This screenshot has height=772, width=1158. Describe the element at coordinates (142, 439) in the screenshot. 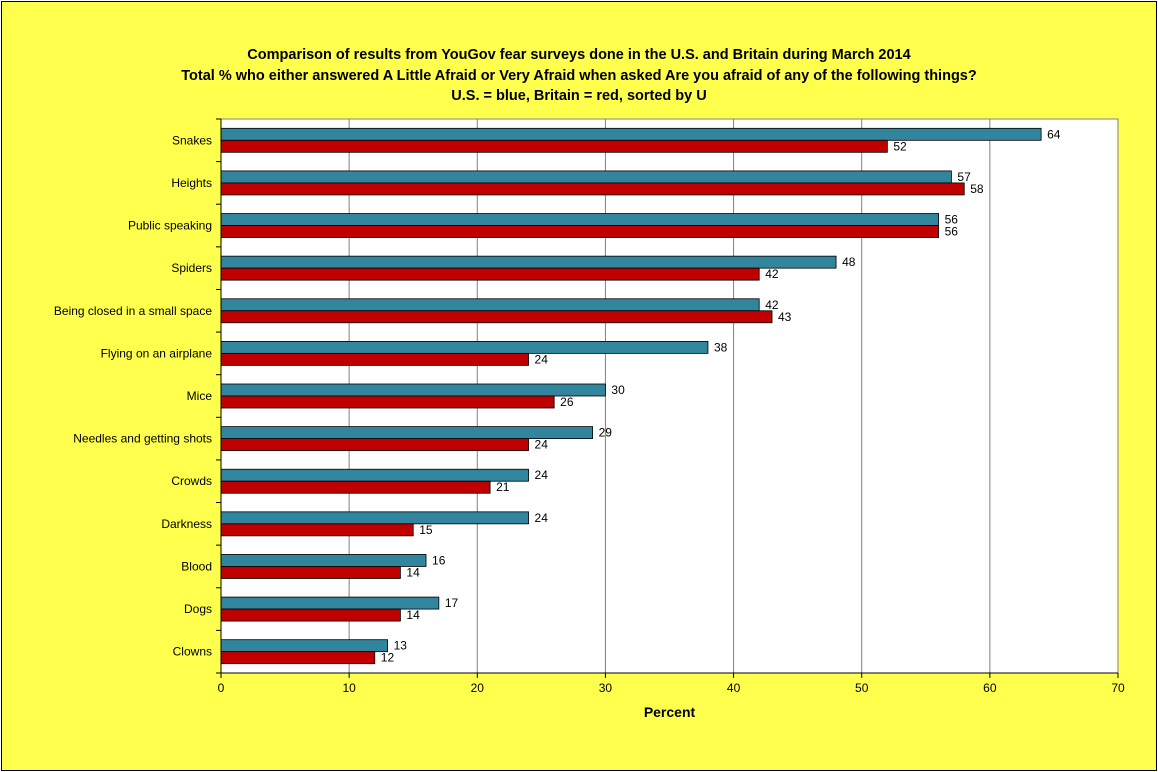

I see `category-label: Needles and getting shots` at that location.